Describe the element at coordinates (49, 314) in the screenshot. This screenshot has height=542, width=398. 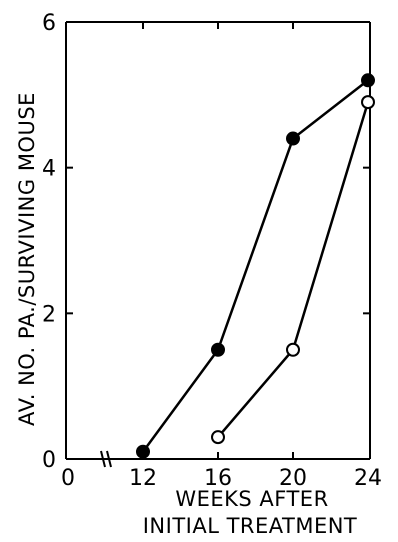
I see `y-tick-label: 2` at that location.